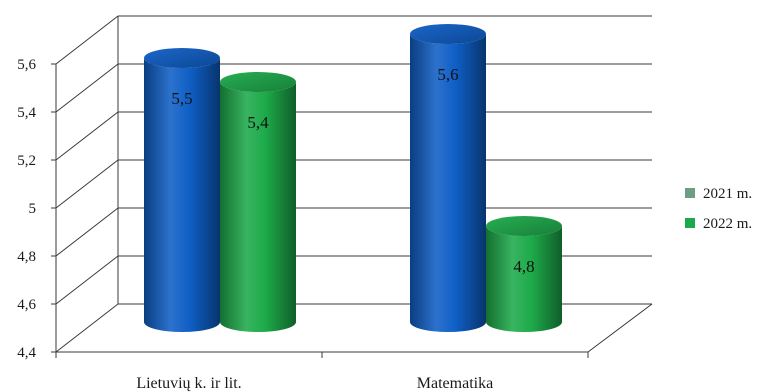 The image size is (768, 392). Describe the element at coordinates (26, 353) in the screenshot. I see `y-tick-label: 4,4` at that location.